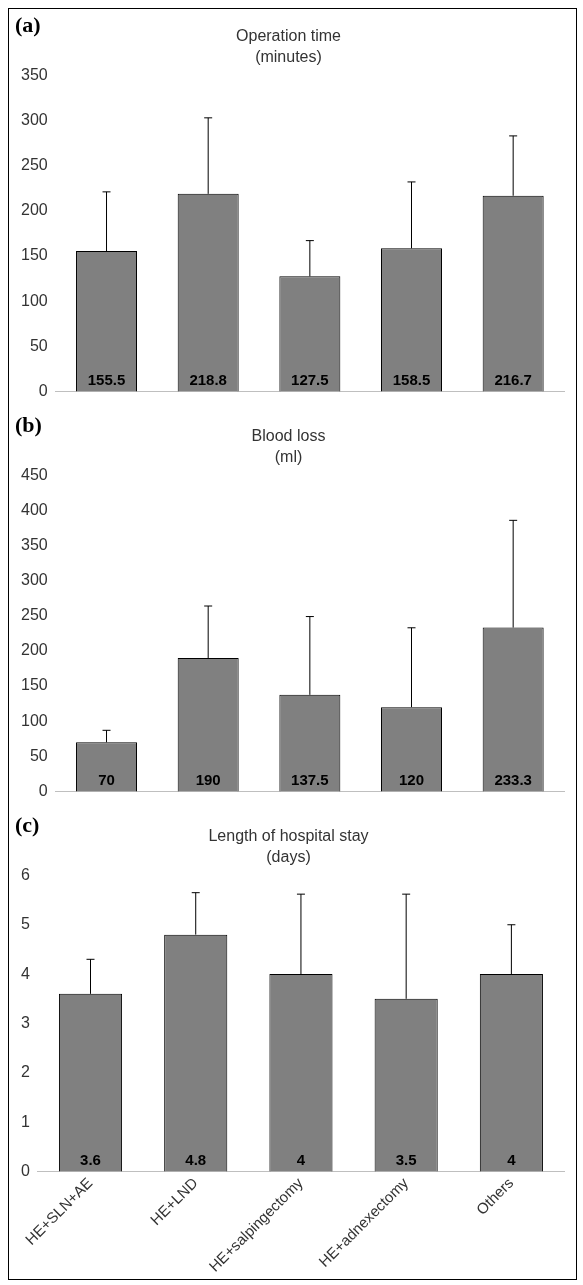 The width and height of the screenshot is (583, 1285). What do you see at coordinates (106, 780) in the screenshot?
I see `data-label: 70` at bounding box center [106, 780].